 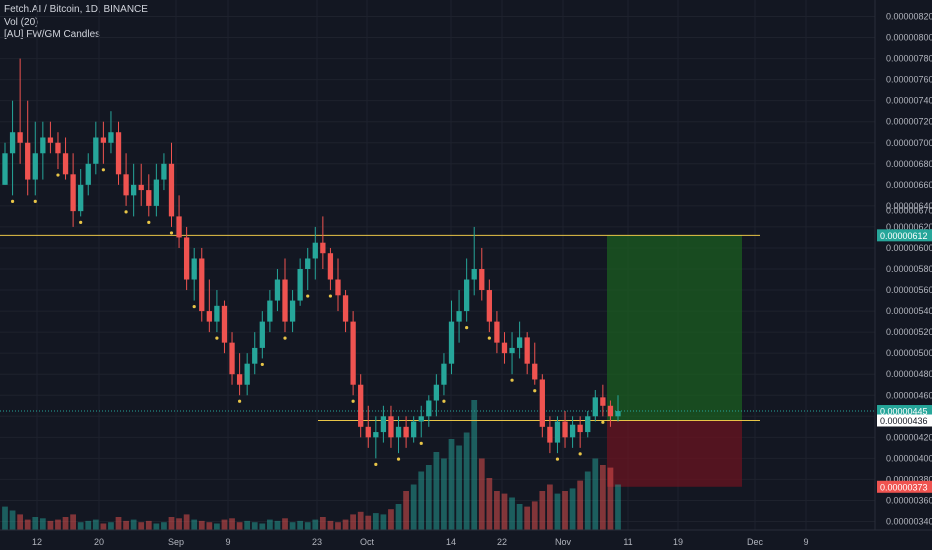 I want to click on stop-zone, so click(x=674, y=453).